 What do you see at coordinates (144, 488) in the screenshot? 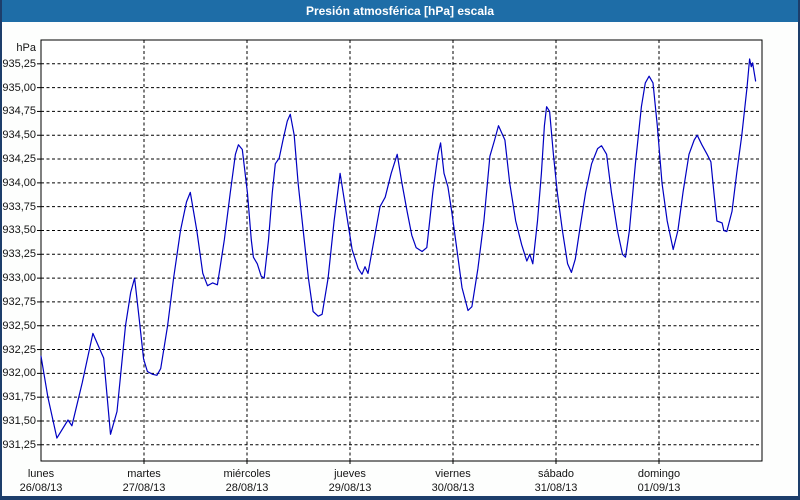
I see `day-date: 27/08/13` at bounding box center [144, 488].